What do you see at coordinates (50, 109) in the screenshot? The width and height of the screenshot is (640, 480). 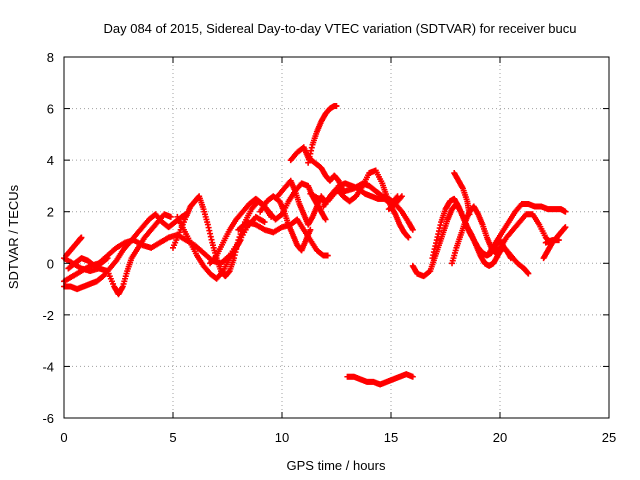 I see `y-tick-label: 6` at bounding box center [50, 109].